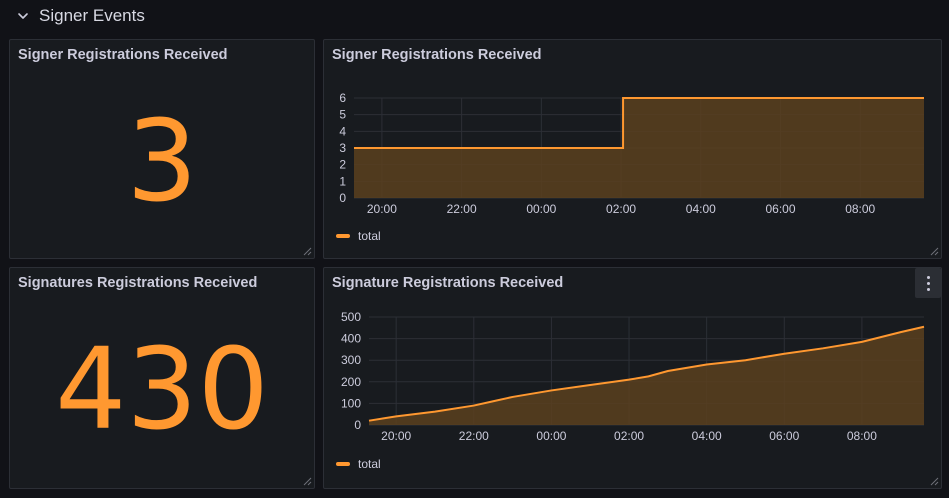 Image resolution: width=949 pixels, height=498 pixels. I want to click on stat-value: 3, so click(162, 162).